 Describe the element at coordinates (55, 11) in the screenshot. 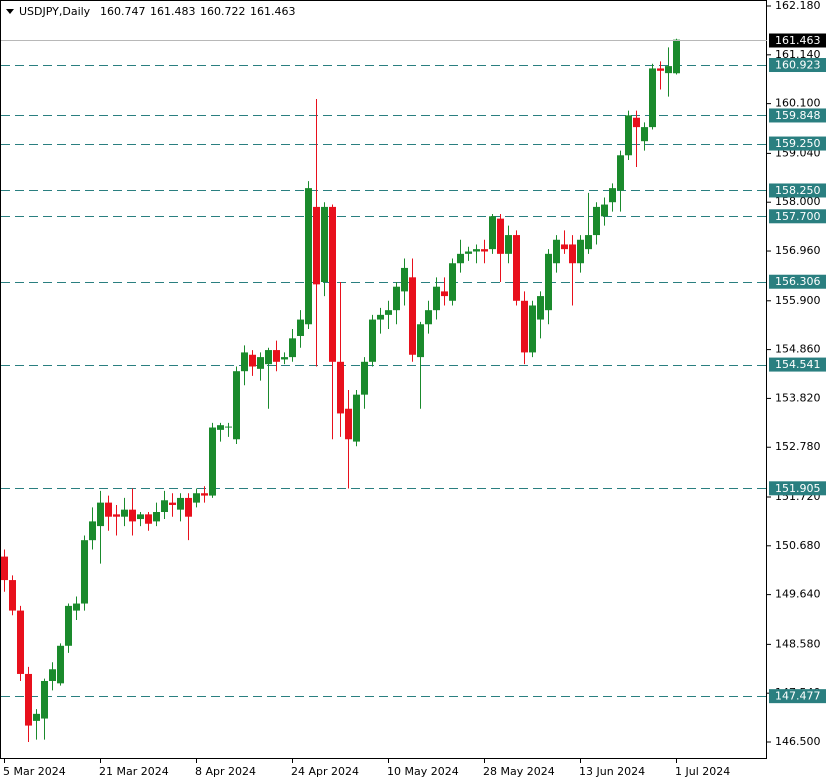

I see `chart-title: USDJPY,Daily` at that location.